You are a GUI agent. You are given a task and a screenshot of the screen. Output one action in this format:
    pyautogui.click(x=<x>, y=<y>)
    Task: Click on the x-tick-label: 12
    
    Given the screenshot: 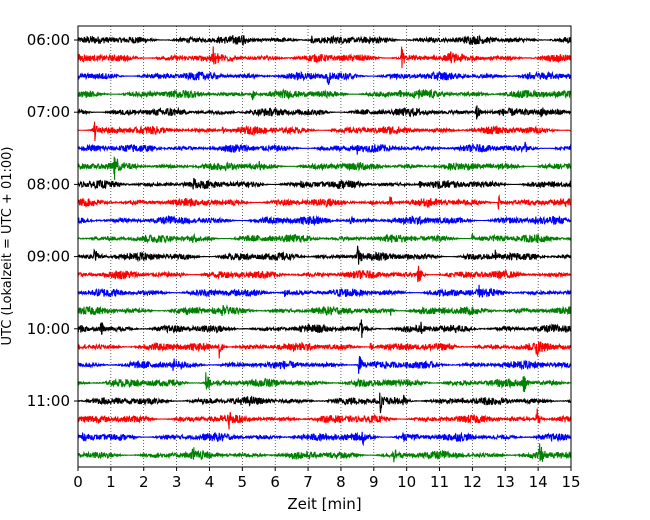 What is the action you would take?
    pyautogui.click(x=472, y=482)
    